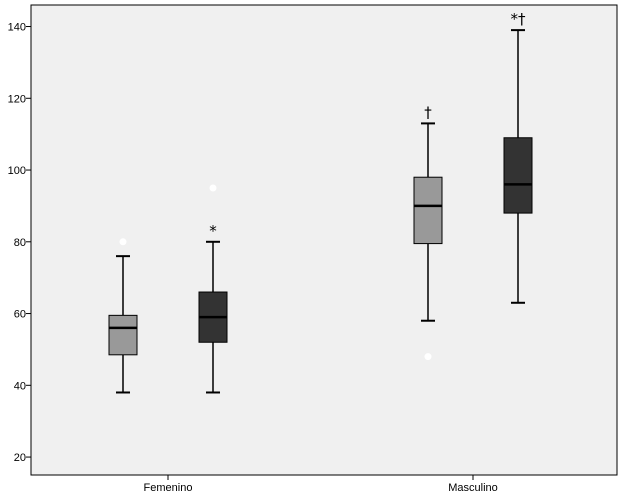 The image size is (625, 500). What do you see at coordinates (473, 488) in the screenshot?
I see `x-category-label: Masculino` at bounding box center [473, 488].